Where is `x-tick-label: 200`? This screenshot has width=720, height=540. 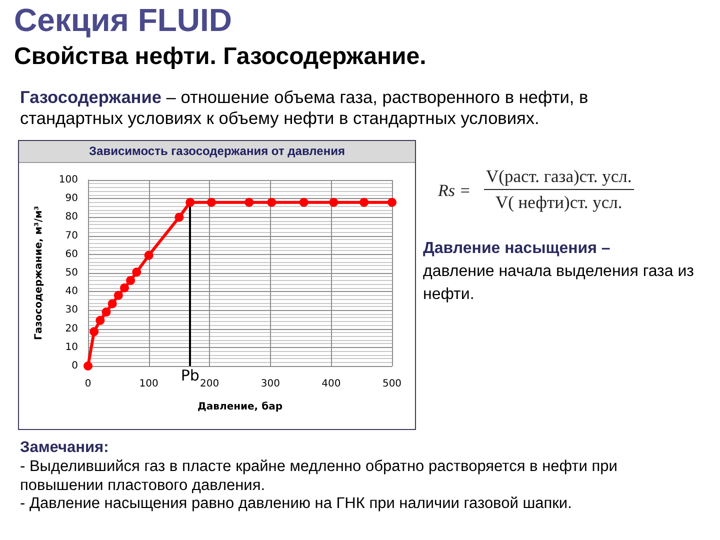 x-tick-label: 200 is located at coordinates (210, 384).